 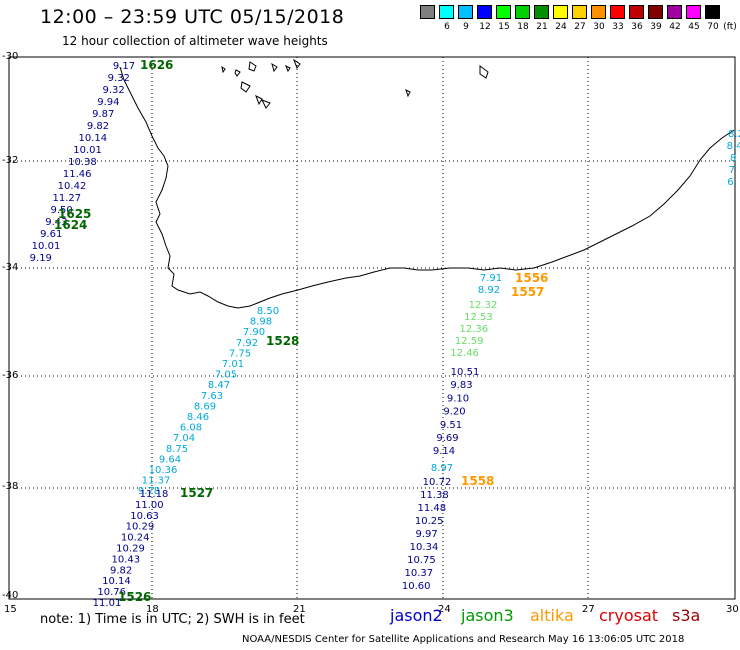 What do you see at coordinates (465, 372) in the screenshot?
I see `wave-height-value: 10.51` at bounding box center [465, 372].